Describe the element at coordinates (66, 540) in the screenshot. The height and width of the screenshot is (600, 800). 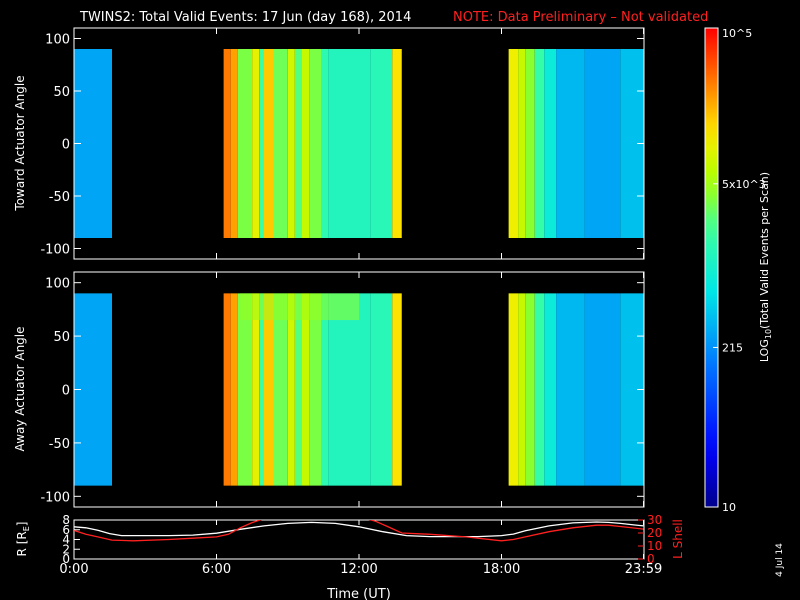
I see `y-tick-label: 4` at that location.